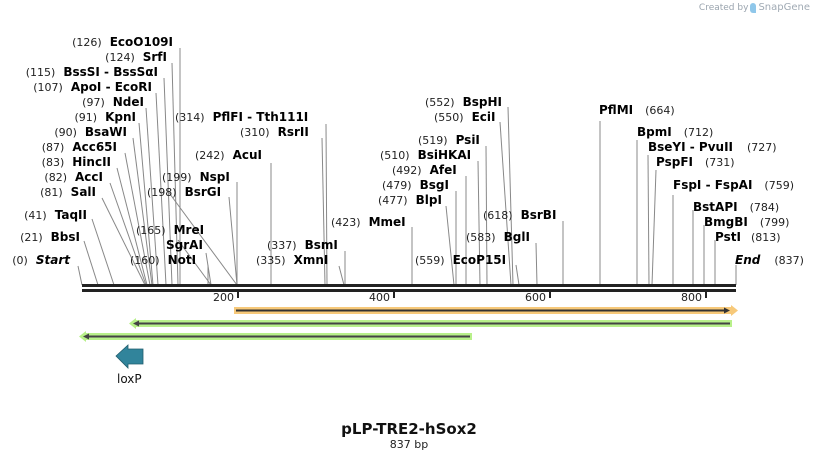 This screenshot has height=460, width=818. What do you see at coordinates (170, 230) in the screenshot?
I see `enzyme-label: (165) MreI` at bounding box center [170, 230].